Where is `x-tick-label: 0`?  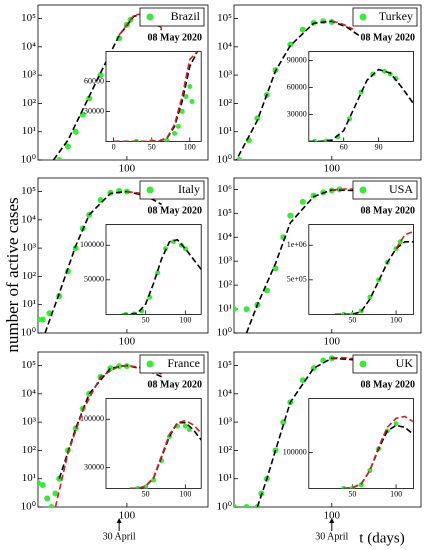 x-tick-label: 0 is located at coordinates (114, 147).